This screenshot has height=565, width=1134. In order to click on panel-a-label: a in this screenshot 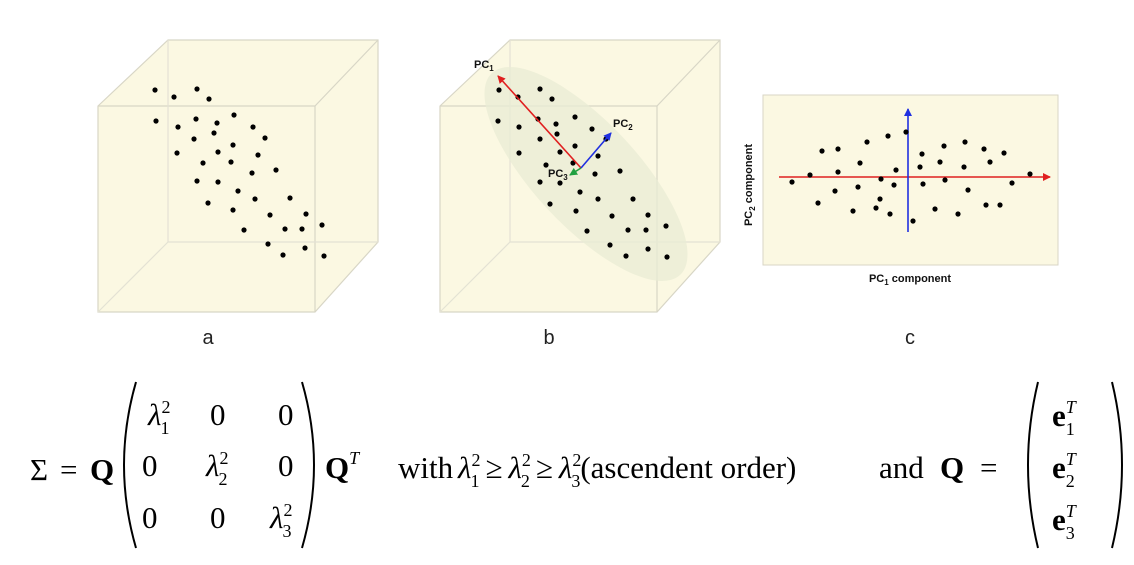, I will do `click(208, 338)`.